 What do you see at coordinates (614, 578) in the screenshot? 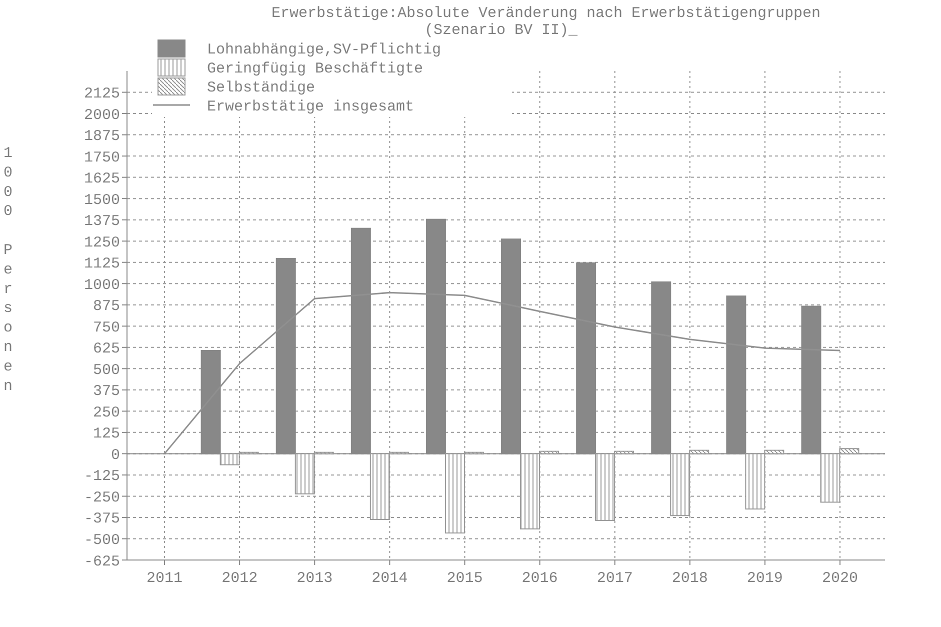
I see `x-tick-label: 2017` at bounding box center [614, 578].